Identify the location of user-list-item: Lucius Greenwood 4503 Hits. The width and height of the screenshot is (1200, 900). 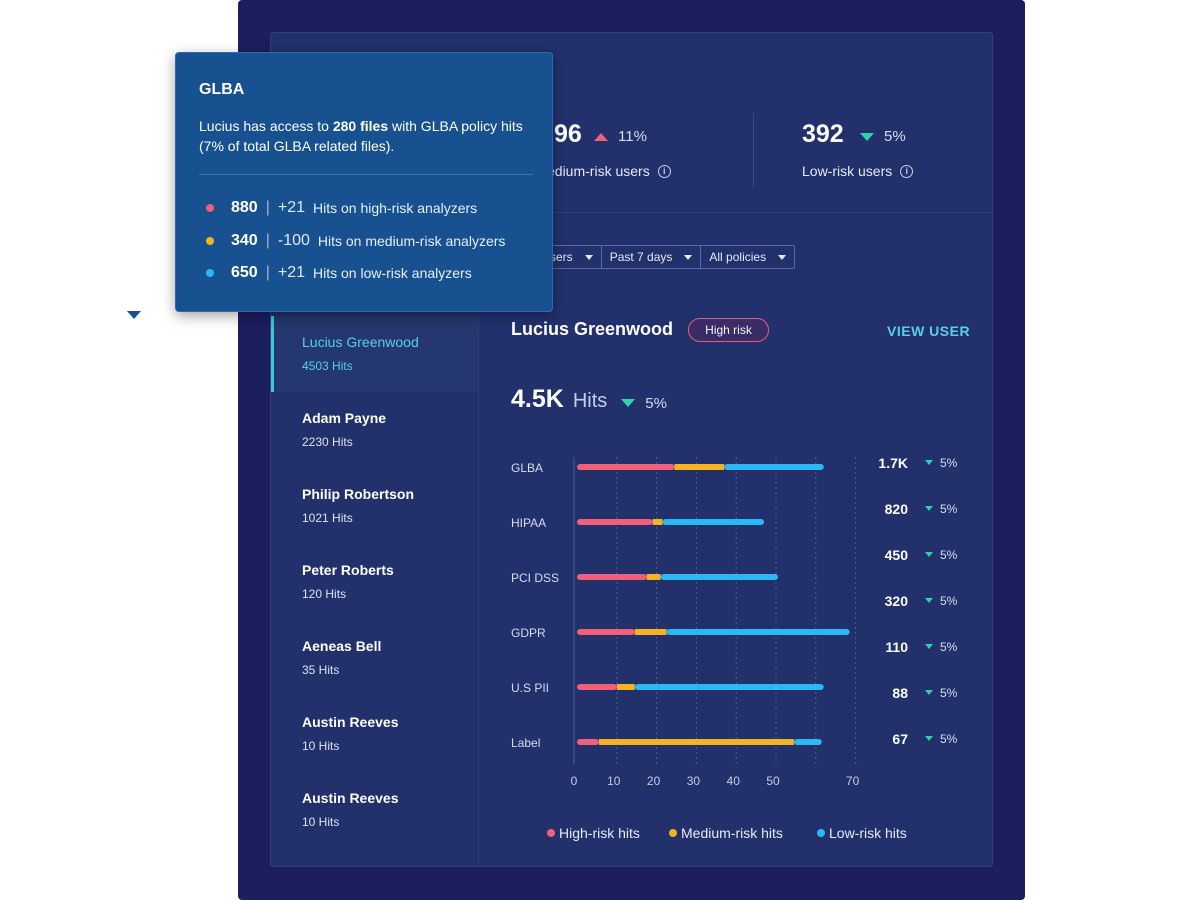
(374, 354).